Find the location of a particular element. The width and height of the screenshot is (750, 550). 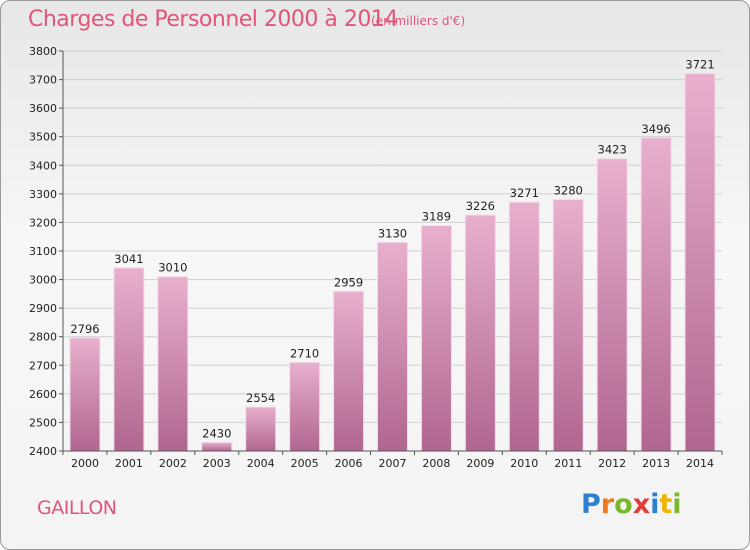

y-tick-label: 2700 is located at coordinates (43, 365).